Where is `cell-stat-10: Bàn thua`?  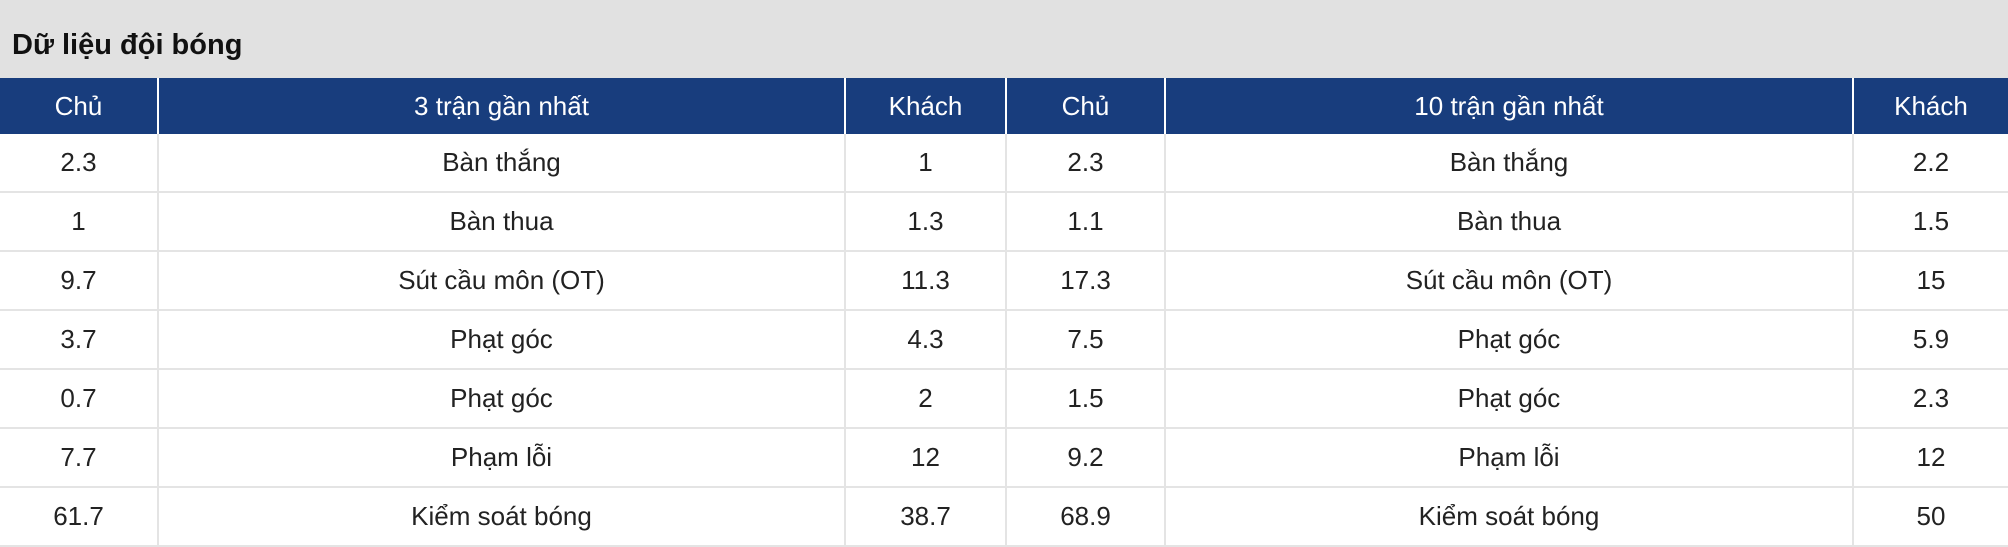
cell-stat-10: Bàn thua is located at coordinates (1508, 222).